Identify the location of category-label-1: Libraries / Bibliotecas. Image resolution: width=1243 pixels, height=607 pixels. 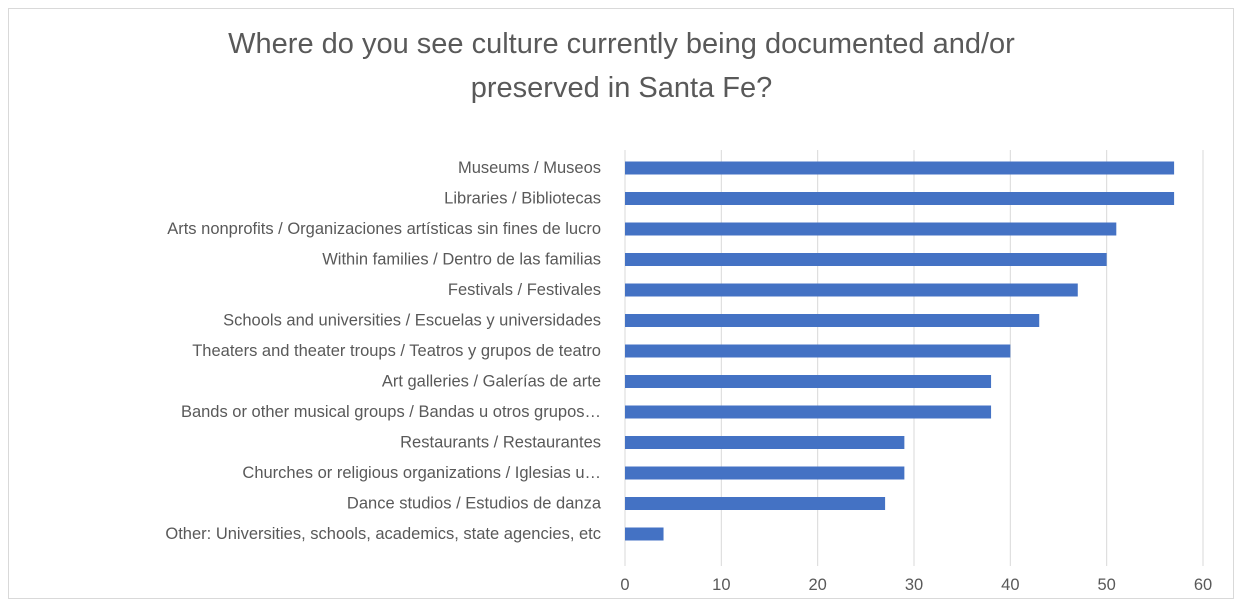
(522, 199).